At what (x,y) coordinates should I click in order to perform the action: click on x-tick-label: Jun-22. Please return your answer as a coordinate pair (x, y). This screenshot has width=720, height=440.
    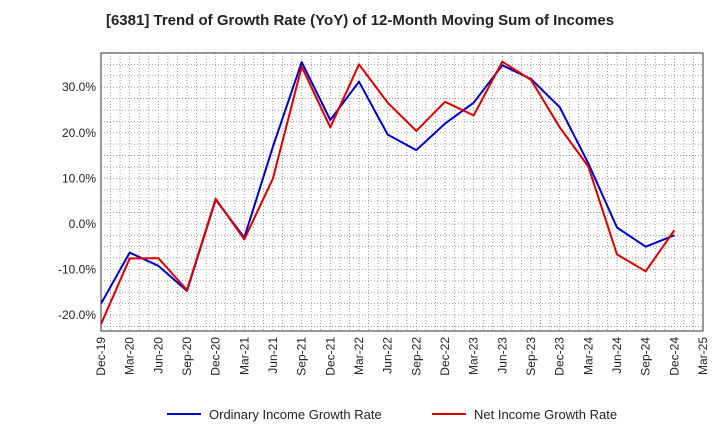
    Looking at the image, I should click on (388, 355).